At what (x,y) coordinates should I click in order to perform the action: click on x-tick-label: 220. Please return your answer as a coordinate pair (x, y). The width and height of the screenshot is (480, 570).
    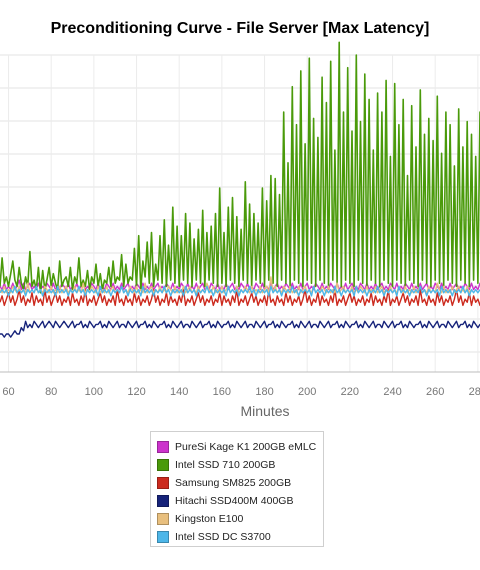
    Looking at the image, I should click on (350, 392).